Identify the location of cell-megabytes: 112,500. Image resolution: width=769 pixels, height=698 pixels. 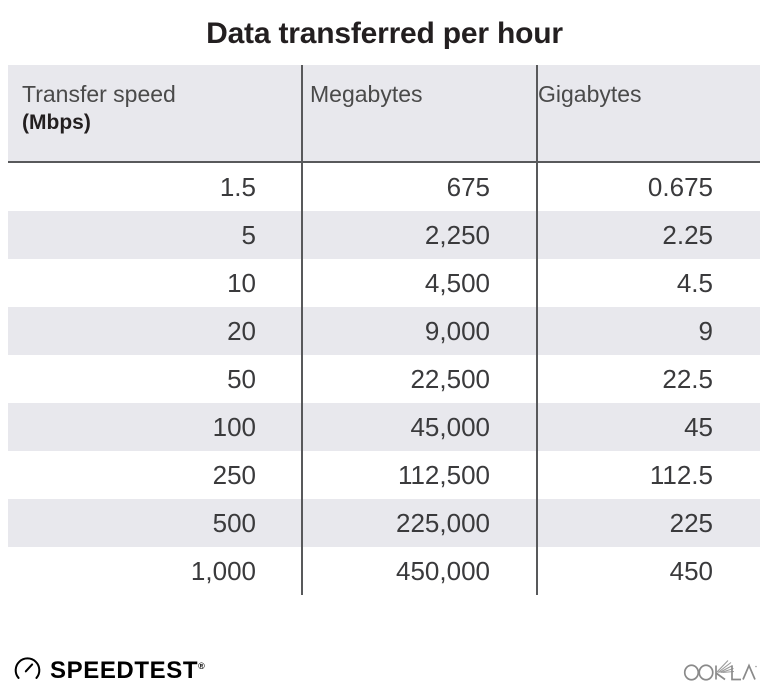
(443, 475).